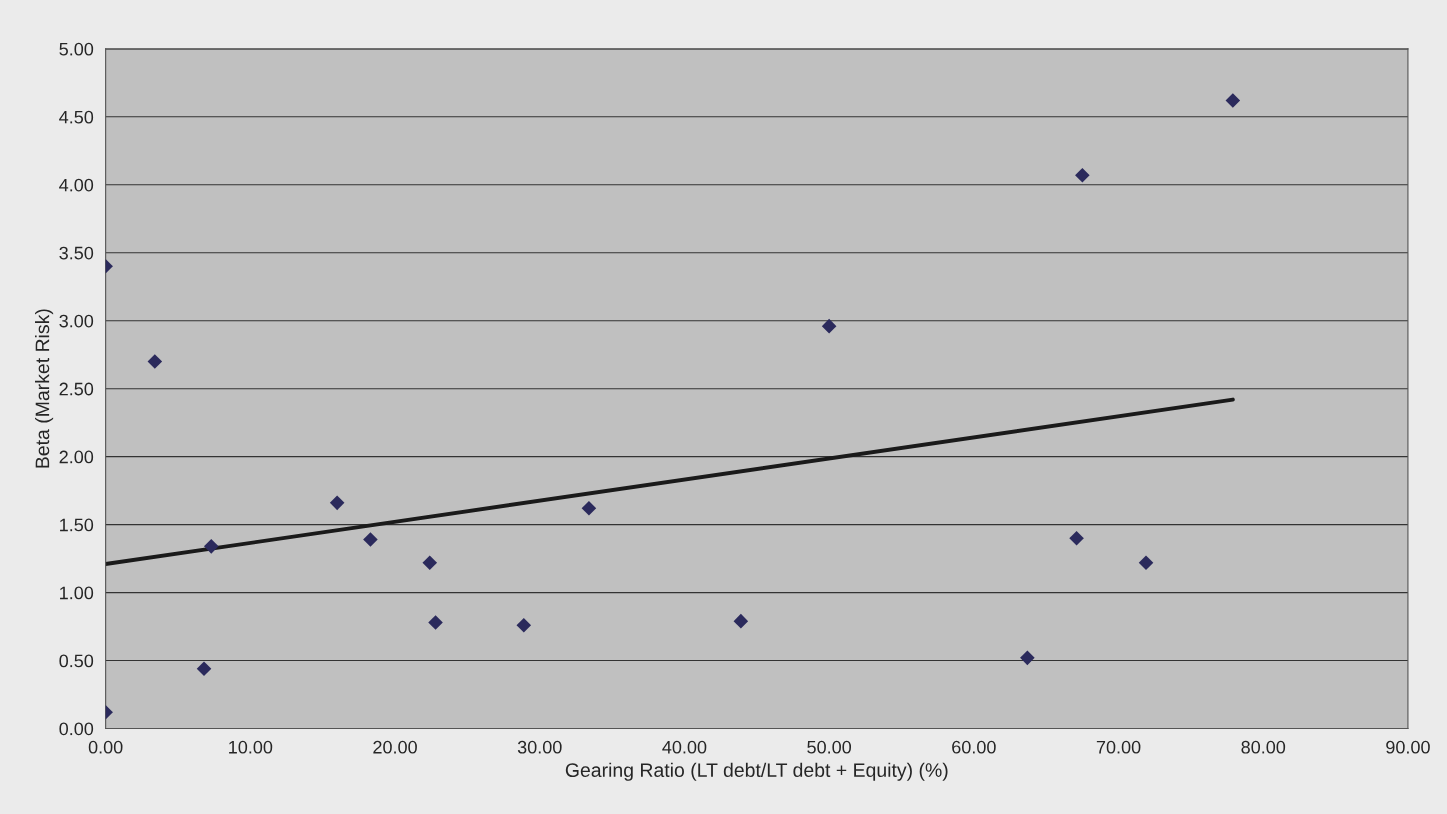  I want to click on x-tick-label: 80.00, so click(1263, 747).